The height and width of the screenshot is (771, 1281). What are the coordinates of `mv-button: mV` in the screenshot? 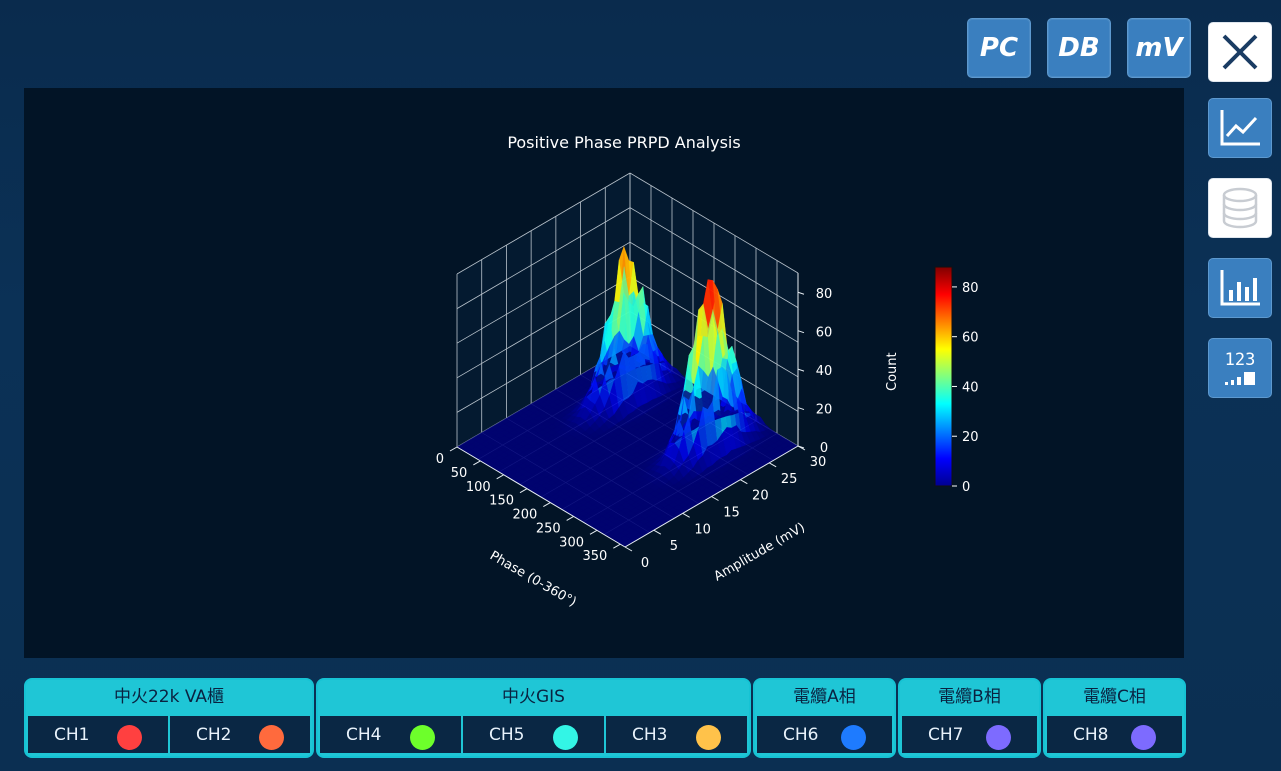 It's located at (1159, 48).